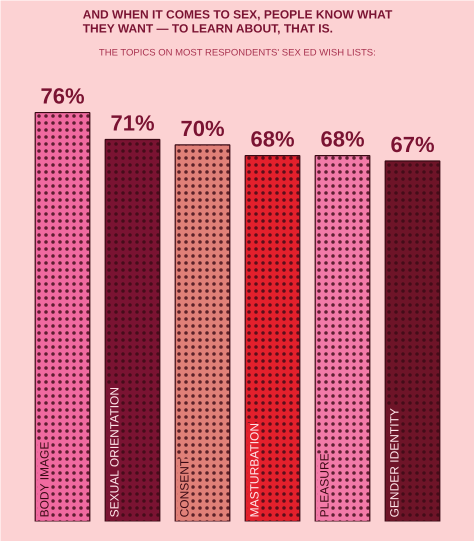 The image size is (474, 541). Describe the element at coordinates (394, 463) in the screenshot. I see `x-tick-label: GENDER IDENTITY` at that location.